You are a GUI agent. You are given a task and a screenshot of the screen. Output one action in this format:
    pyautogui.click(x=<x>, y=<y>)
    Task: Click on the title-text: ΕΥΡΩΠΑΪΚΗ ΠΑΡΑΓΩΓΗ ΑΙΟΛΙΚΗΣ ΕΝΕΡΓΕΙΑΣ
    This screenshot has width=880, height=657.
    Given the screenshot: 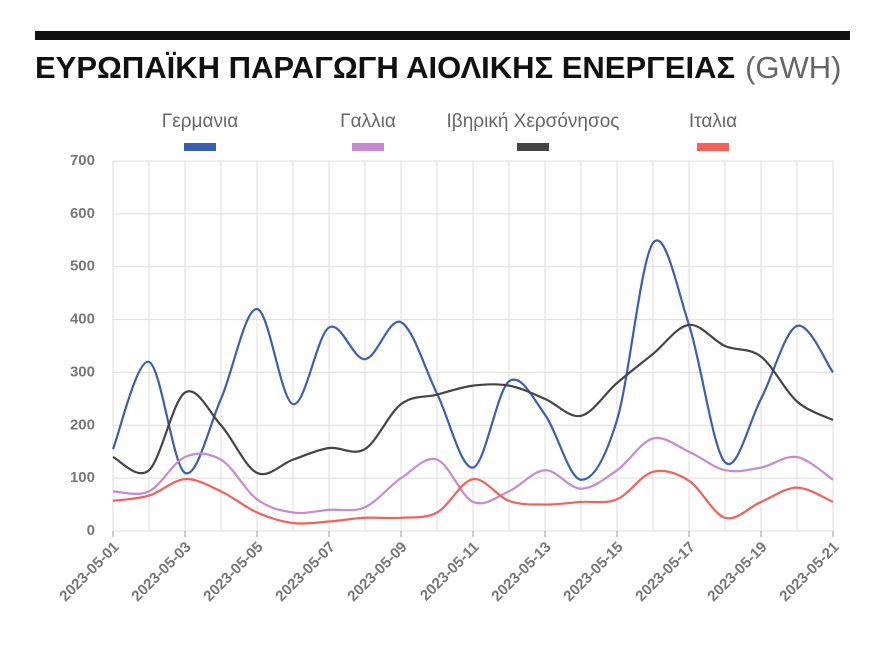 What is the action you would take?
    pyautogui.click(x=385, y=67)
    